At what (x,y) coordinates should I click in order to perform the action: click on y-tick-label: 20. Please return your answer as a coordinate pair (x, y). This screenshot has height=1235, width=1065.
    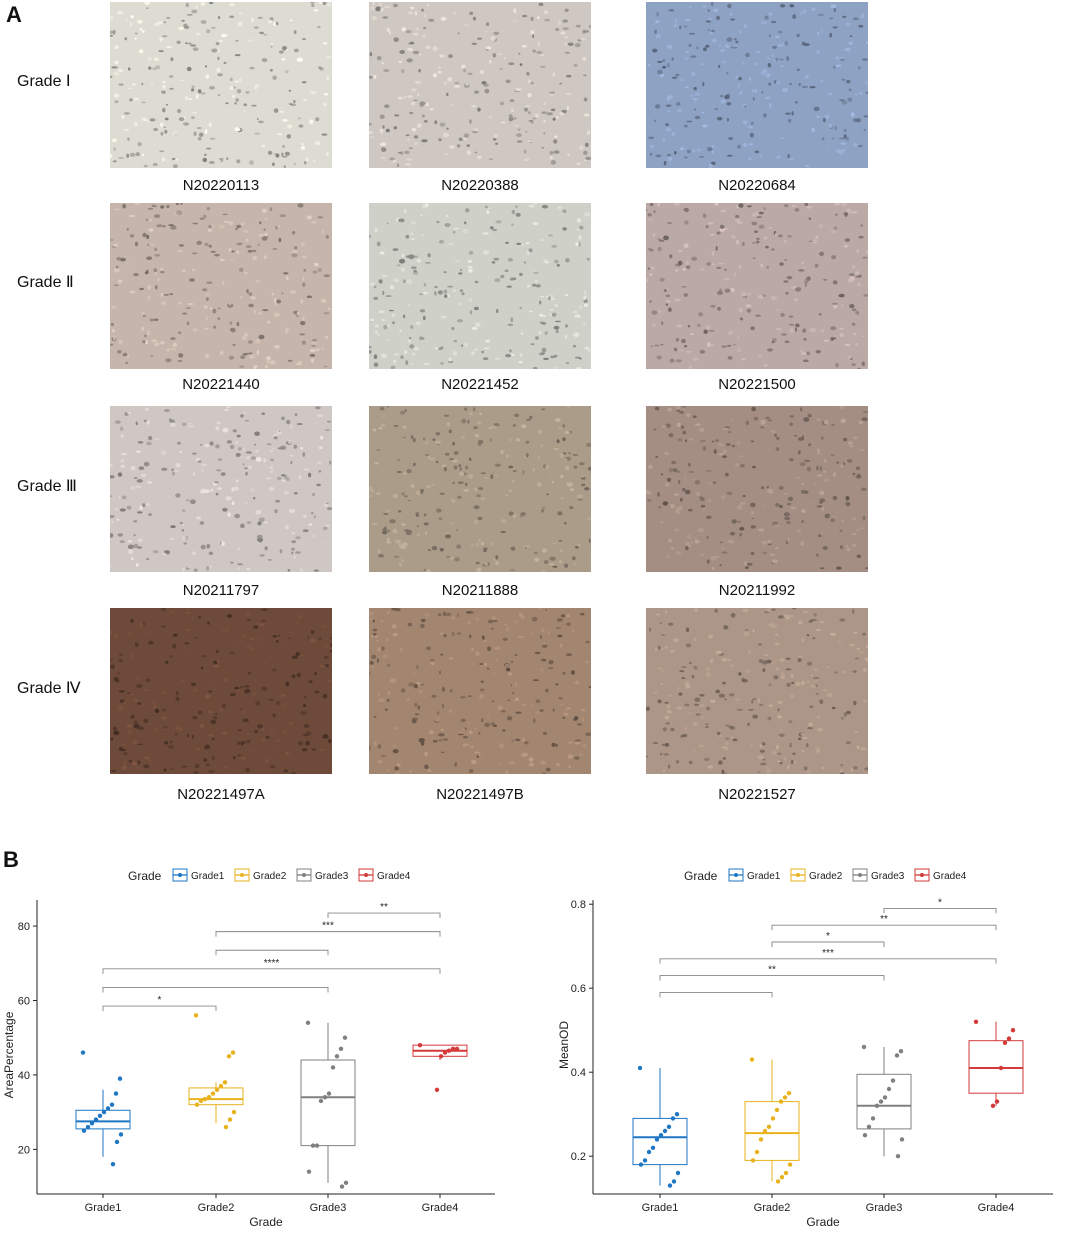
    Looking at the image, I should click on (24, 1150).